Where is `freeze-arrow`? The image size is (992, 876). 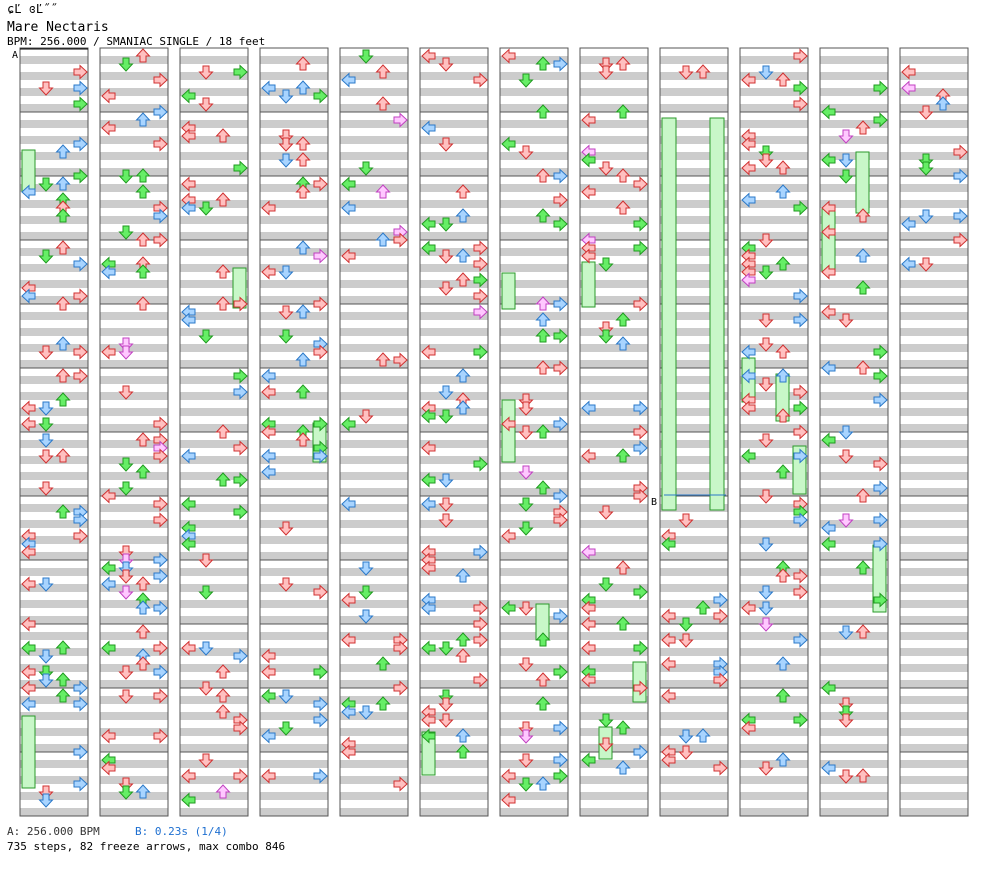 freeze-arrow is located at coordinates (508, 431).